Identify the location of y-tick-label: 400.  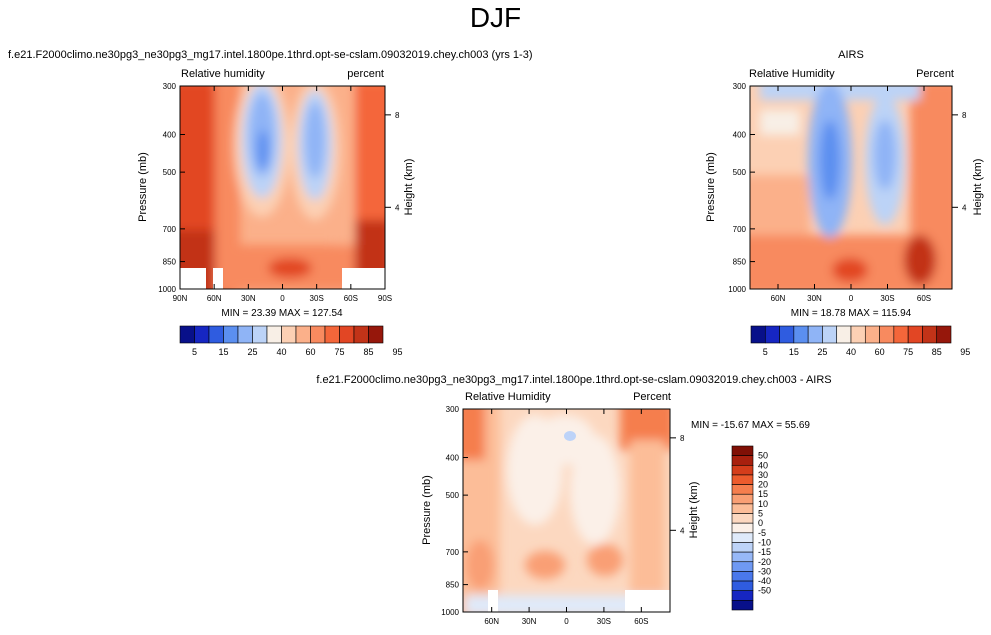
(170, 135).